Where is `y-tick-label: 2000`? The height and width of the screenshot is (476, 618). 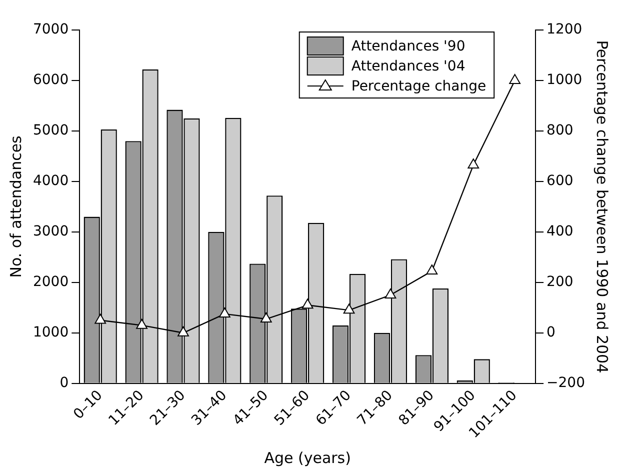 y-tick-label: 2000 is located at coordinates (50, 282).